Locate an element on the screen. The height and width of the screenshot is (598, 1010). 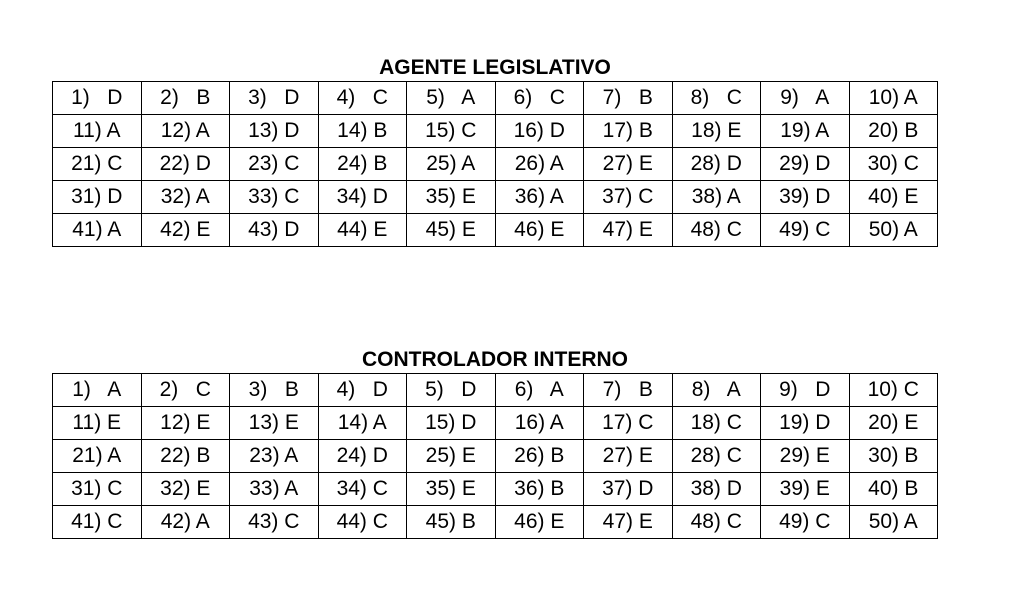
answer-cell: 28) D is located at coordinates (716, 164).